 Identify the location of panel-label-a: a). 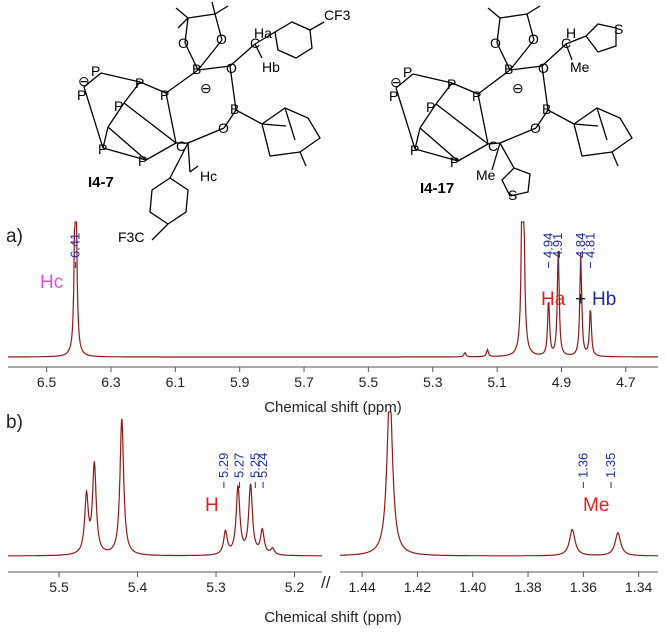
(14, 236).